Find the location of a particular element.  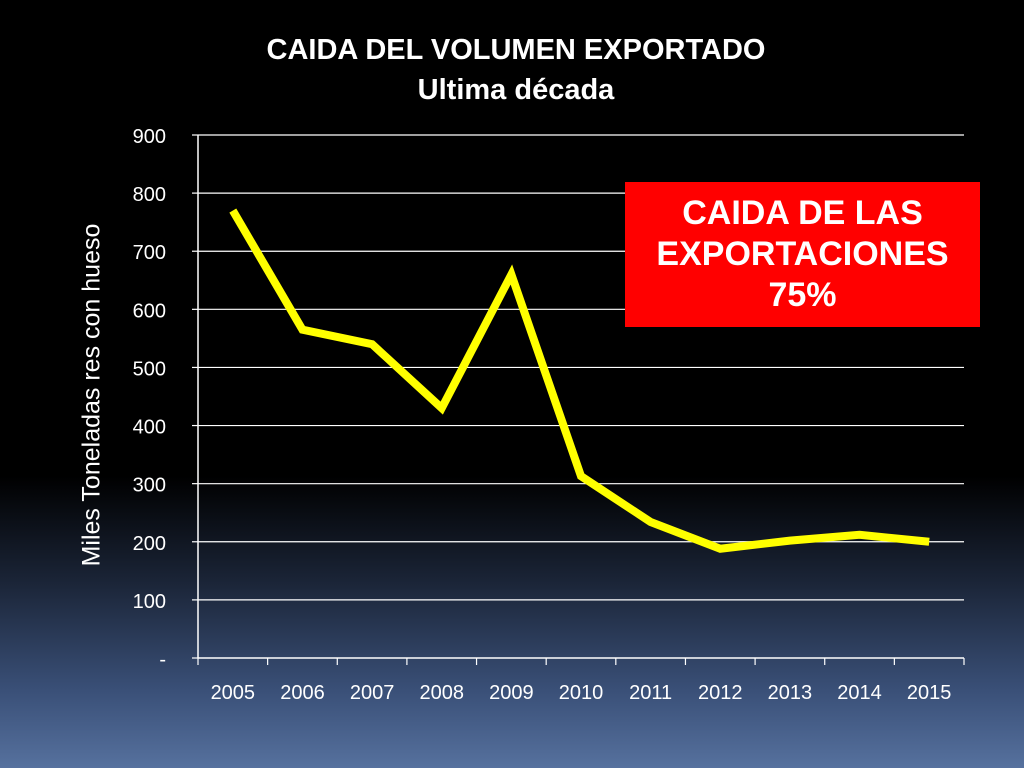

x-tick-label: 2005 is located at coordinates (233, 693).